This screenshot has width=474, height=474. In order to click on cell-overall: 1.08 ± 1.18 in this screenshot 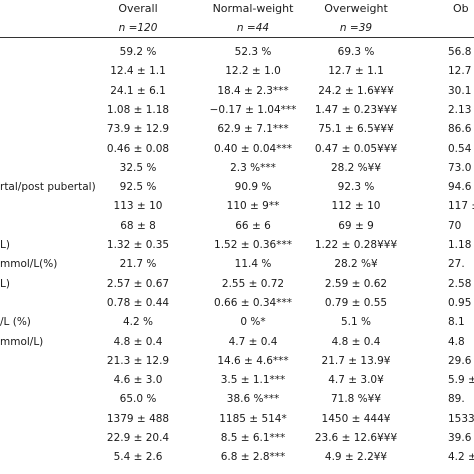, I will do `click(138, 110)`.